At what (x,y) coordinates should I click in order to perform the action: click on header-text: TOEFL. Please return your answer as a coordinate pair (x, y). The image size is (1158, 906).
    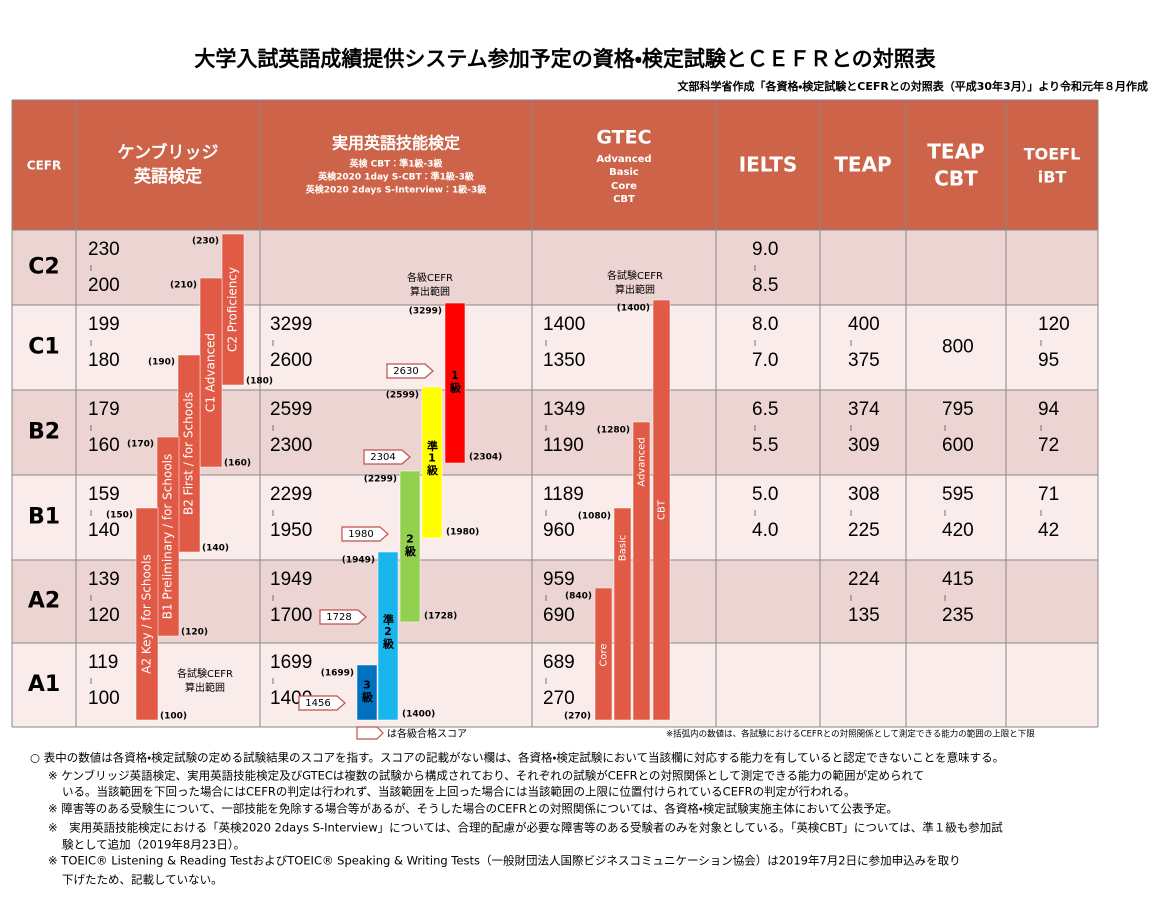
    Looking at the image, I should click on (1052, 154).